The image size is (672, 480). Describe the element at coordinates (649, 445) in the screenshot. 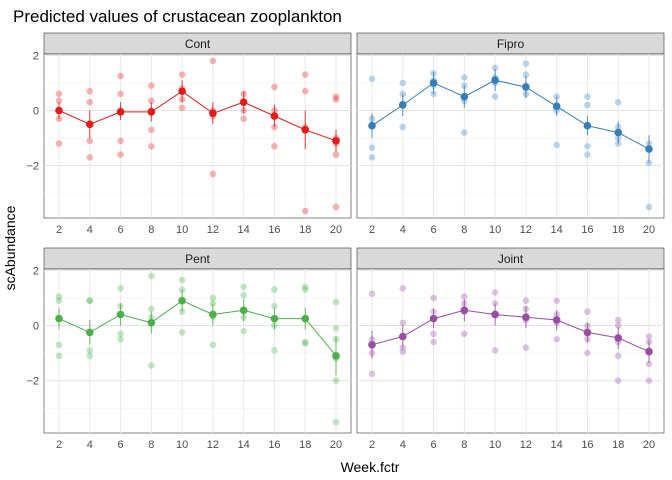

I see `x-tick-label: 20` at that location.